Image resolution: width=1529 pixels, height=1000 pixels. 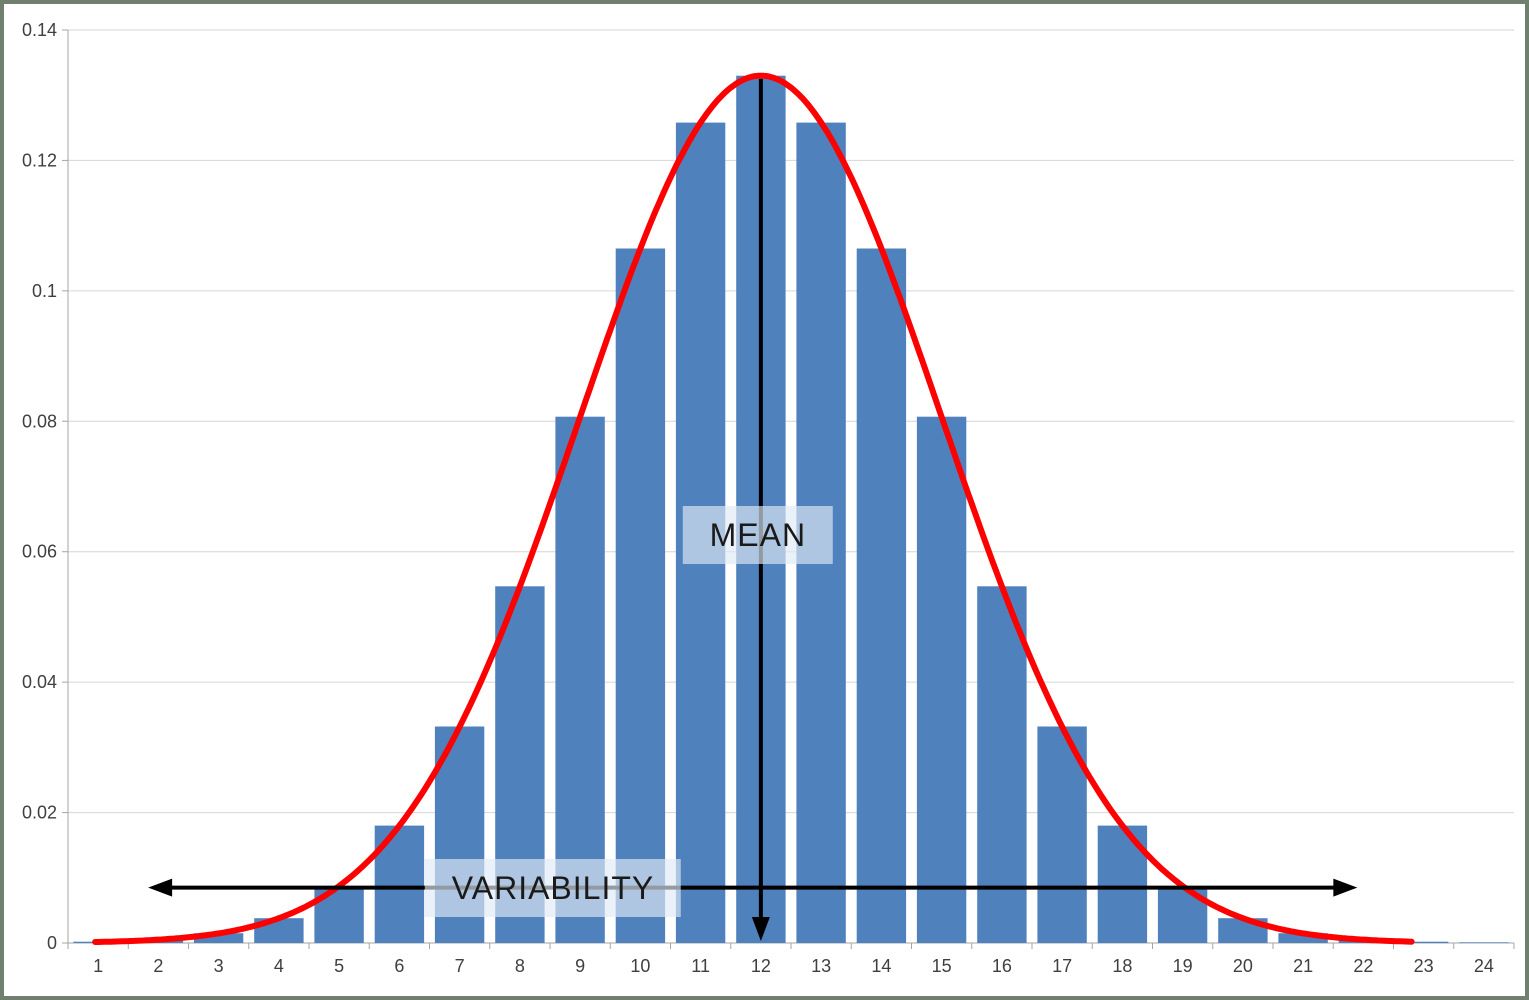 I want to click on y-tick-label: 0.06, so click(x=39, y=552).